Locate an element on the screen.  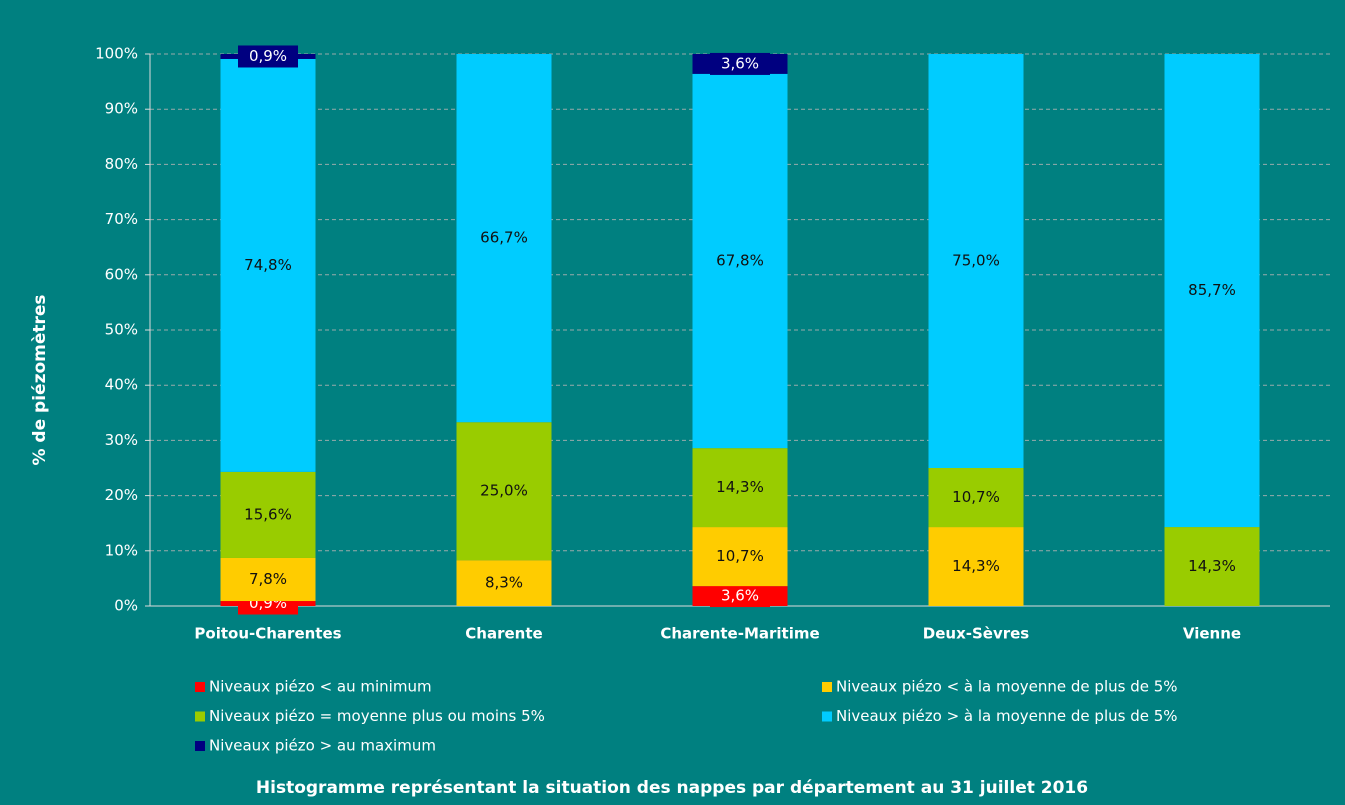
value-label: 67,8% is located at coordinates (740, 261).